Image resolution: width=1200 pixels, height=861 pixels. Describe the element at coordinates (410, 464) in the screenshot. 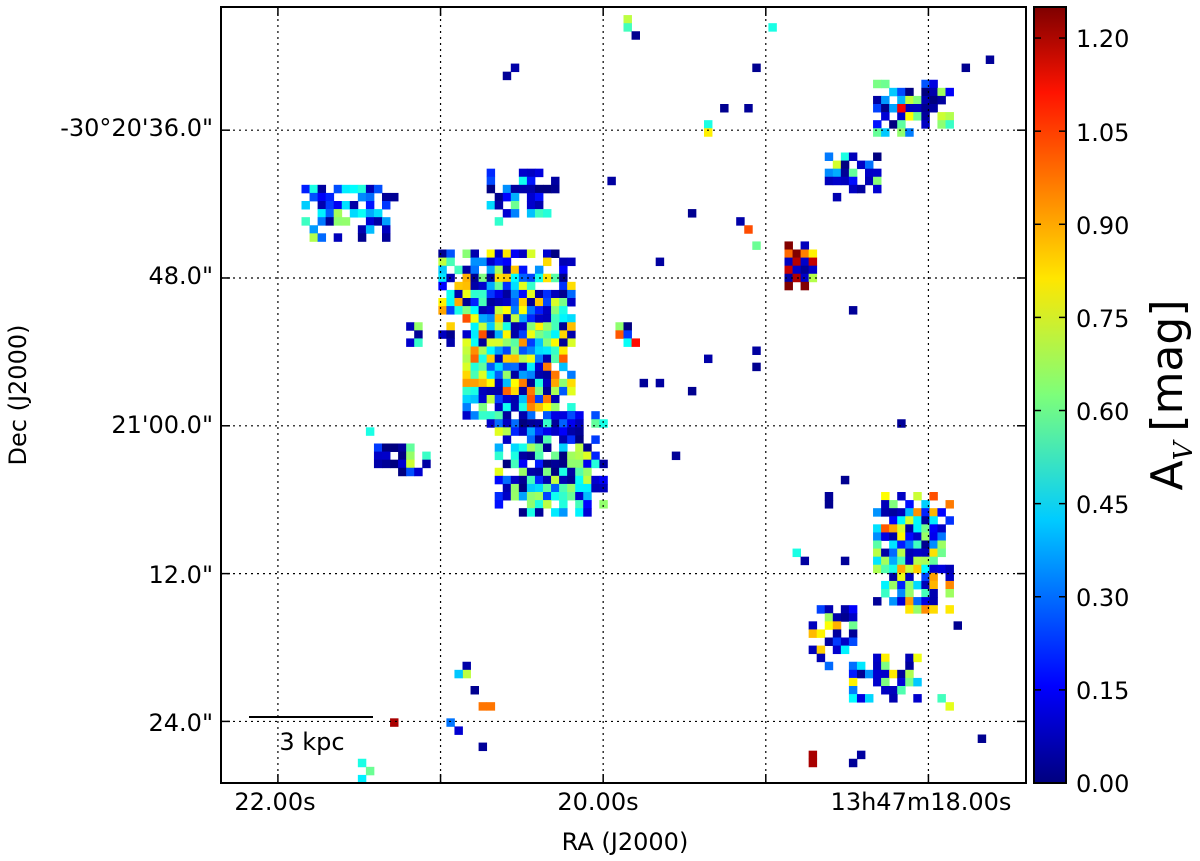

I see `map-pixel-west-small` at that location.